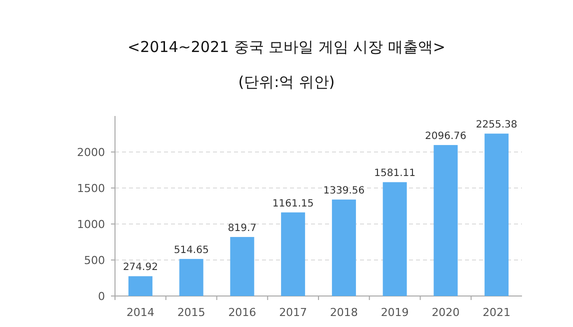 The height and width of the screenshot is (327, 573). What do you see at coordinates (140, 268) in the screenshot?
I see `data-label: 274.92` at bounding box center [140, 268].